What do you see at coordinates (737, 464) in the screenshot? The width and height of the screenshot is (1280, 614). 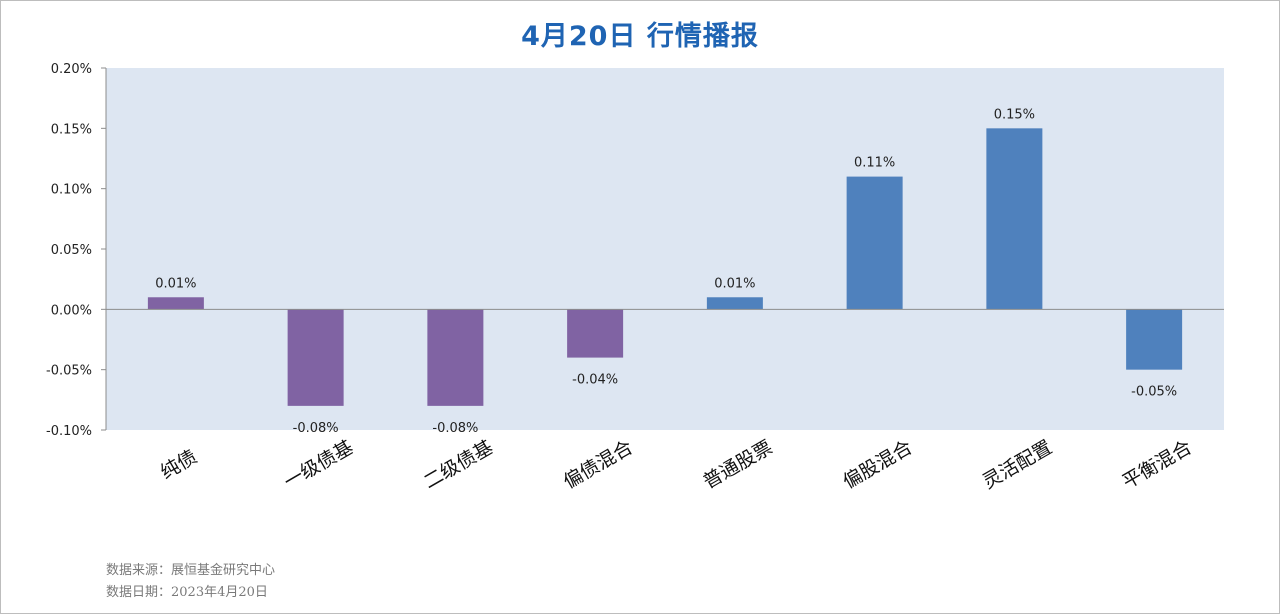 I see `category-label: 普通股票` at bounding box center [737, 464].